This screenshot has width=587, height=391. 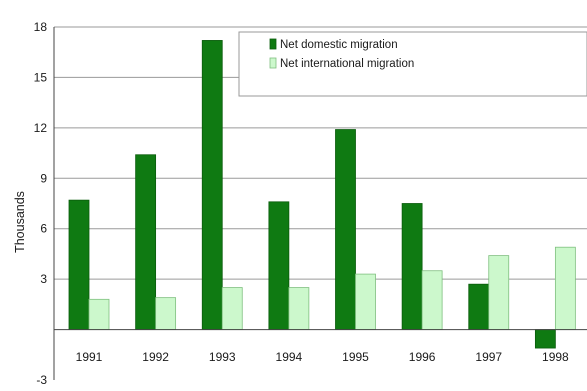 What do you see at coordinates (273, 44) in the screenshot?
I see `legend-swatch-domestic` at bounding box center [273, 44].